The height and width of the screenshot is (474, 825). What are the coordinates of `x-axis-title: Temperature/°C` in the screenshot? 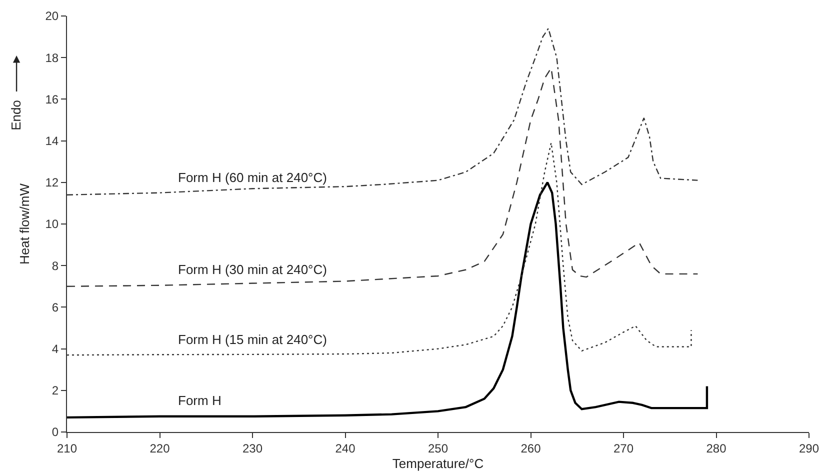 It's located at (438, 463).